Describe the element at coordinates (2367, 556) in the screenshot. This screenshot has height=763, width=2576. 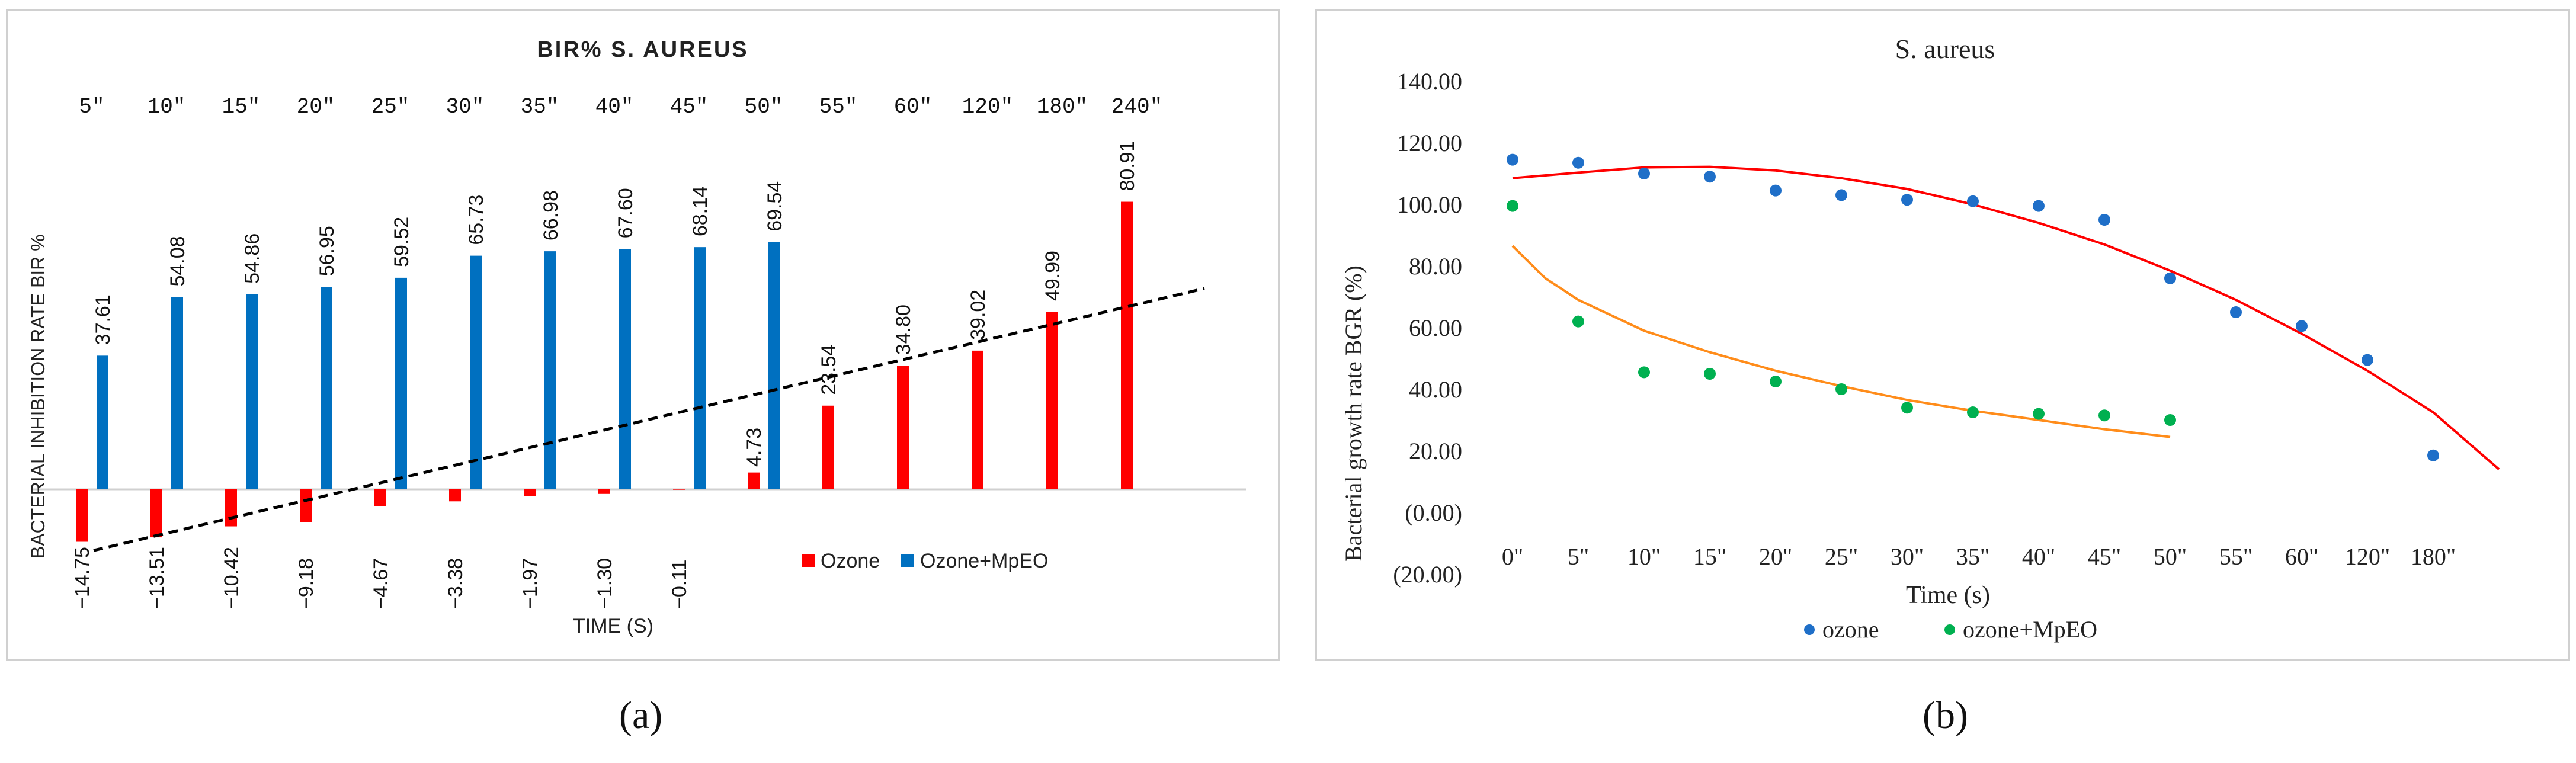
I see `x-tick-label: 120"` at that location.